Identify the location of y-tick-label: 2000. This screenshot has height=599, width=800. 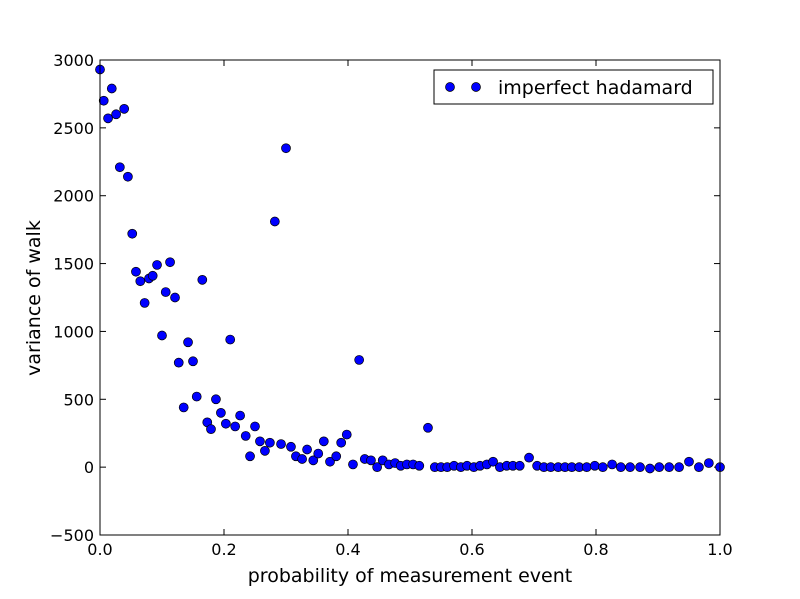
(73, 196).